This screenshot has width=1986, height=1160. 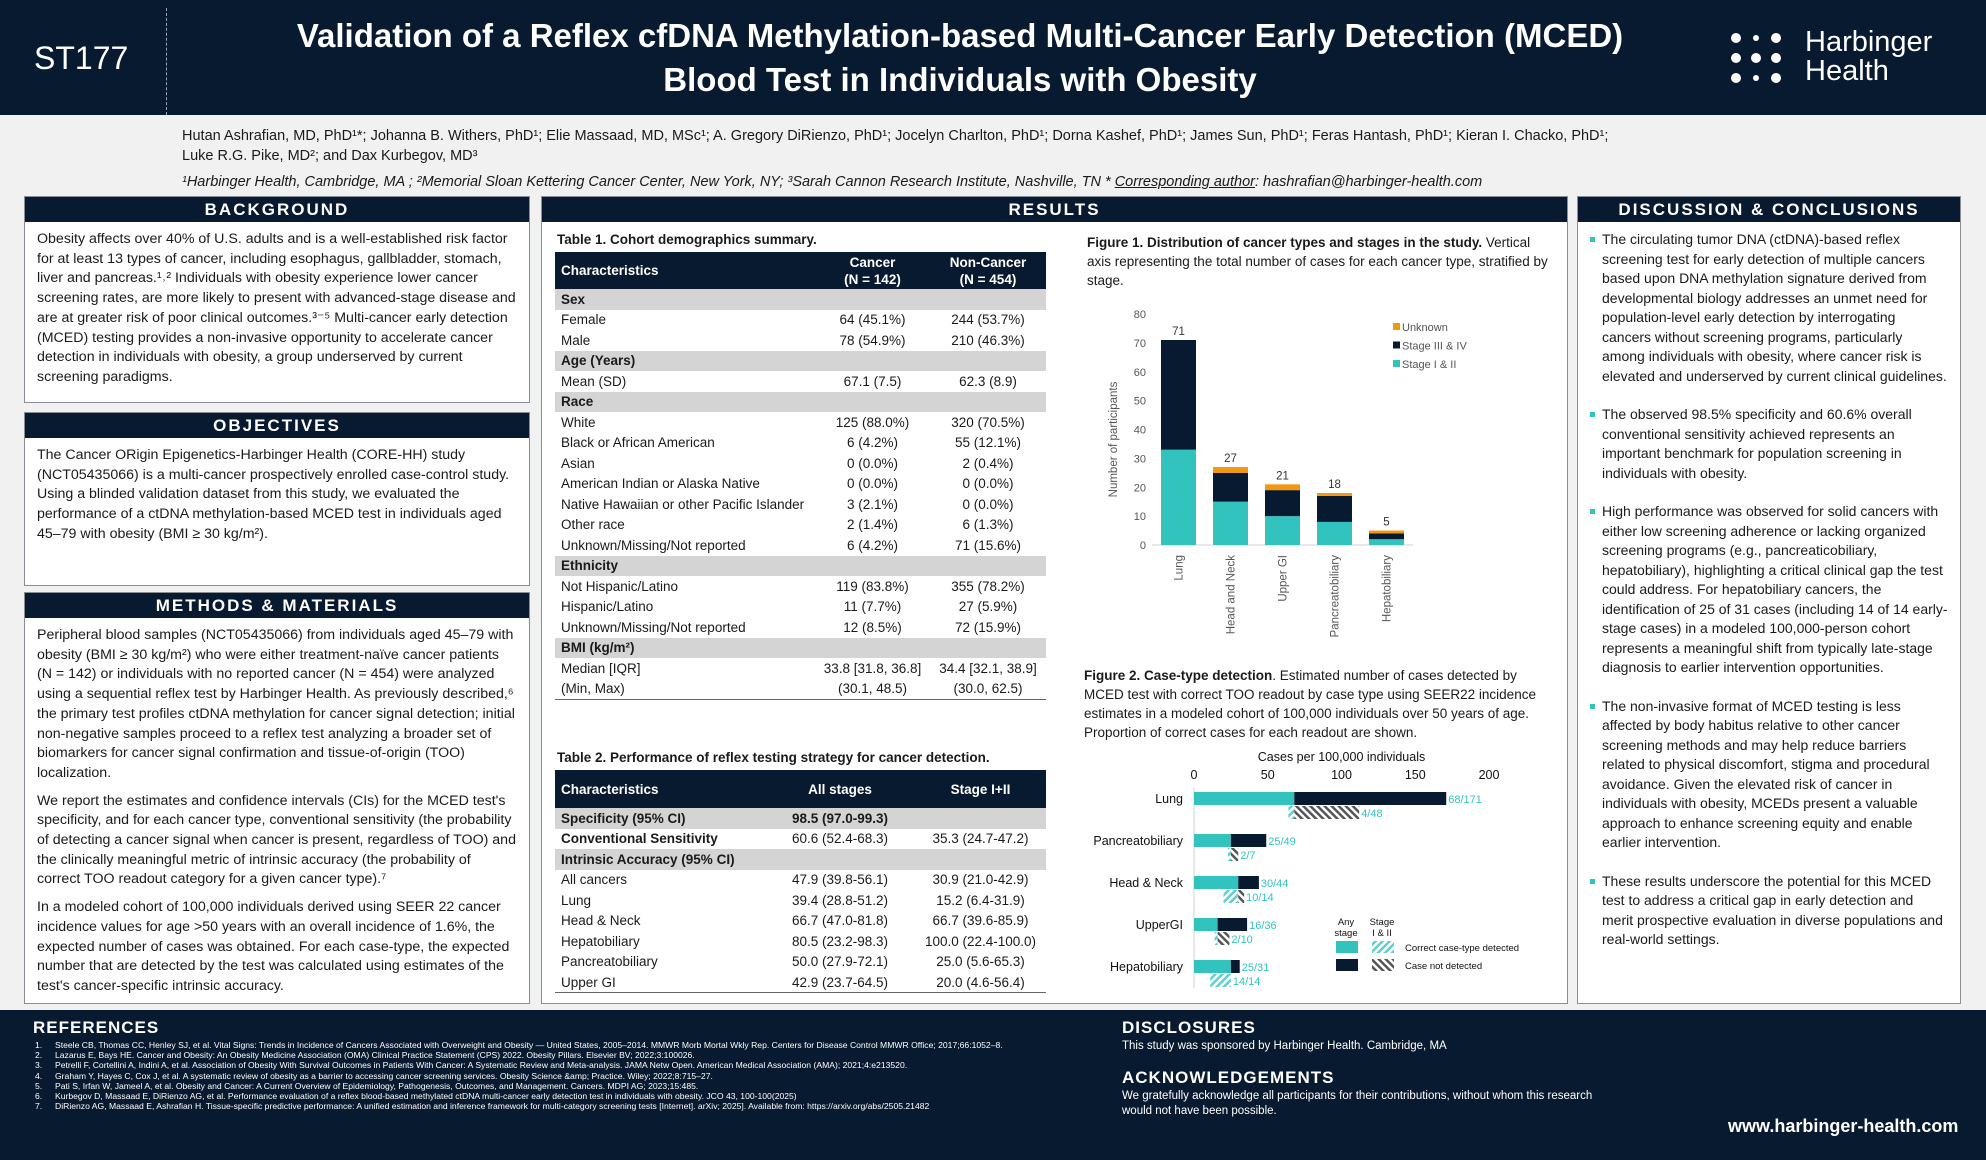 What do you see at coordinates (800, 320) in the screenshot?
I see `table-row: Female 64 (45.1%) 244 (53.7%)` at bounding box center [800, 320].